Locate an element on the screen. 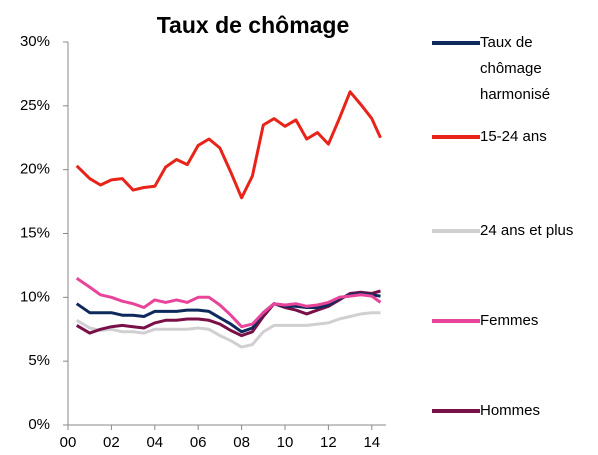 This screenshot has width=598, height=455. x-tick-label: 02 is located at coordinates (111, 442).